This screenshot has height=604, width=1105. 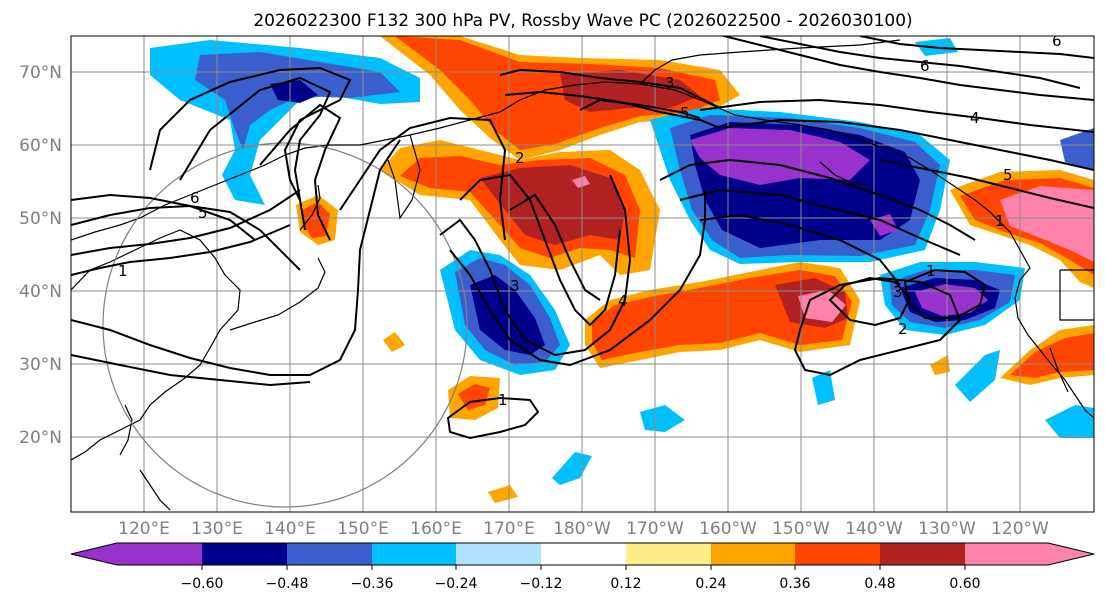 What do you see at coordinates (1047, 224) in the screenshot?
I see `shade-pnw-pink` at bounding box center [1047, 224].